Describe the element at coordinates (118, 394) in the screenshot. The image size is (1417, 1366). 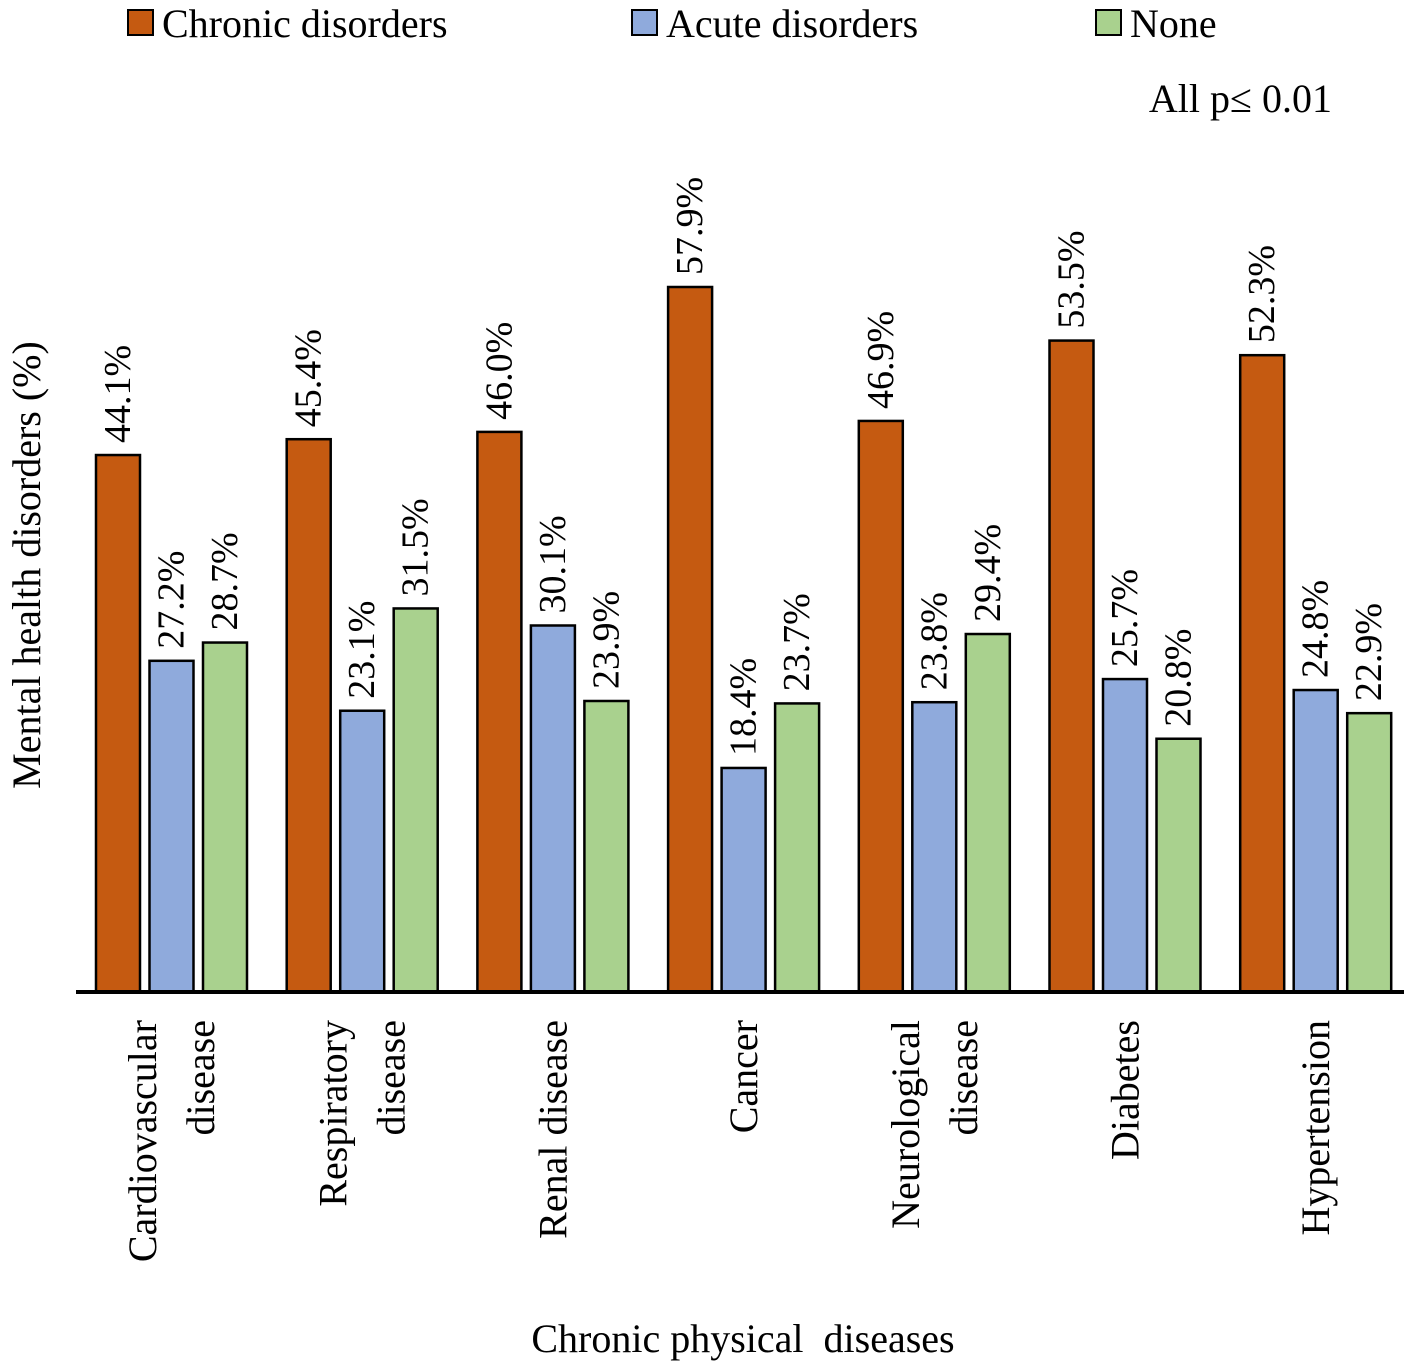
I see `data-label: 44.1%` at that location.